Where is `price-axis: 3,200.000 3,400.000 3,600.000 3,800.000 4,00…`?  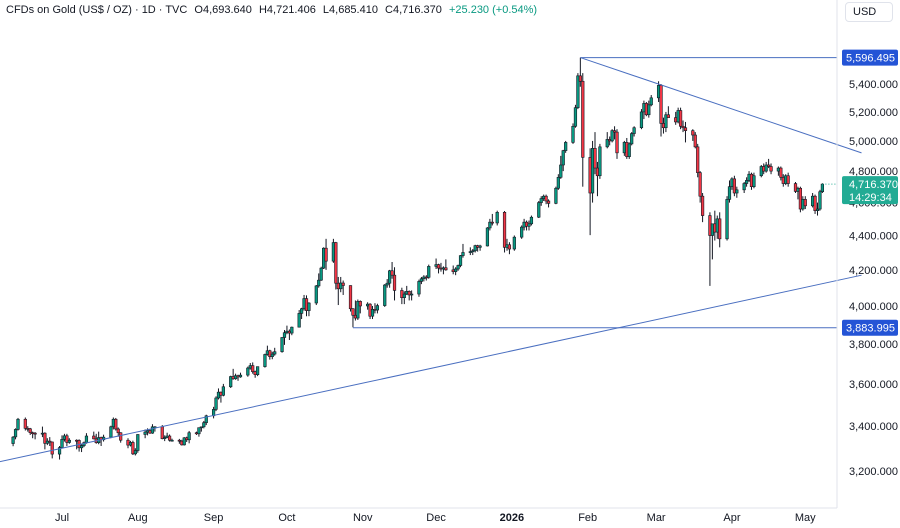
price-axis: 3,200.000 3,400.000 3,600.000 3,800.000 4,00… is located at coordinates (873, 278).